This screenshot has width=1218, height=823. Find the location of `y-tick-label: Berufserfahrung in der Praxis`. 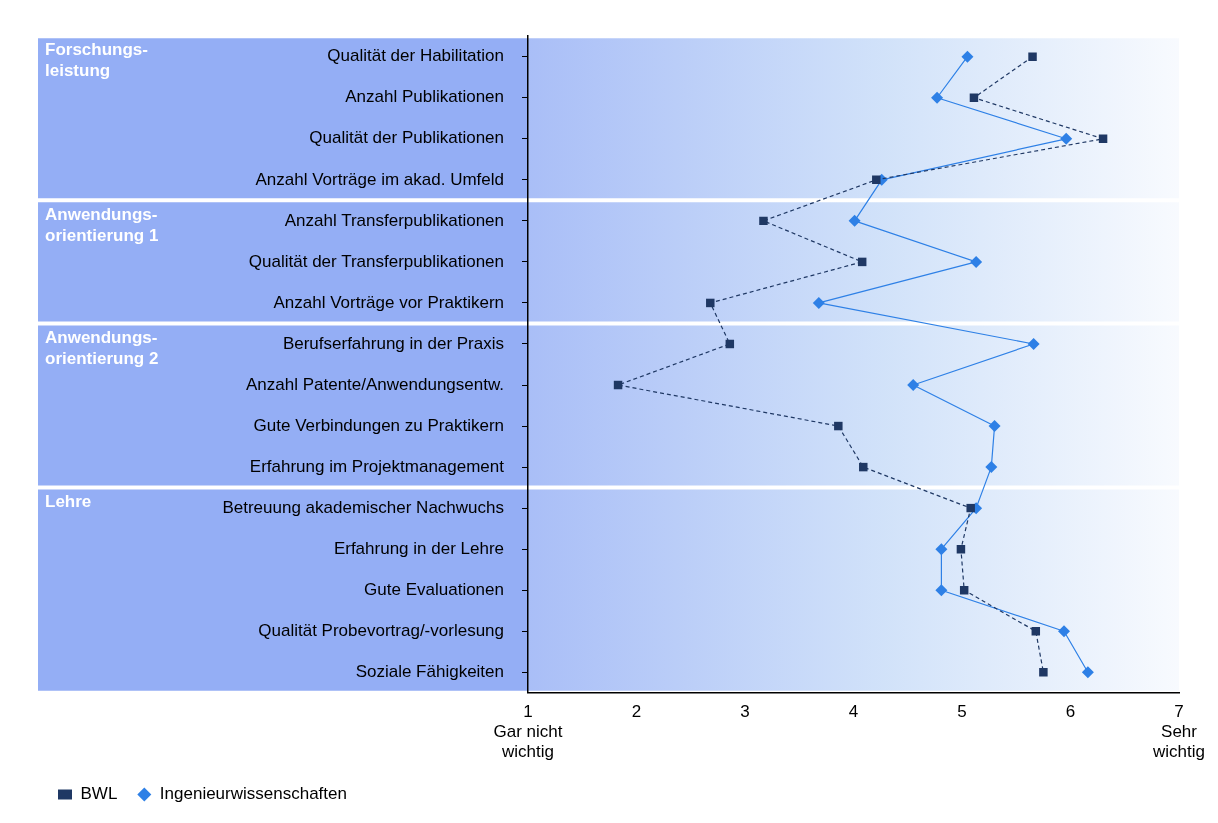

y-tick-label: Berufserfahrung in der Praxis is located at coordinates (393, 343).